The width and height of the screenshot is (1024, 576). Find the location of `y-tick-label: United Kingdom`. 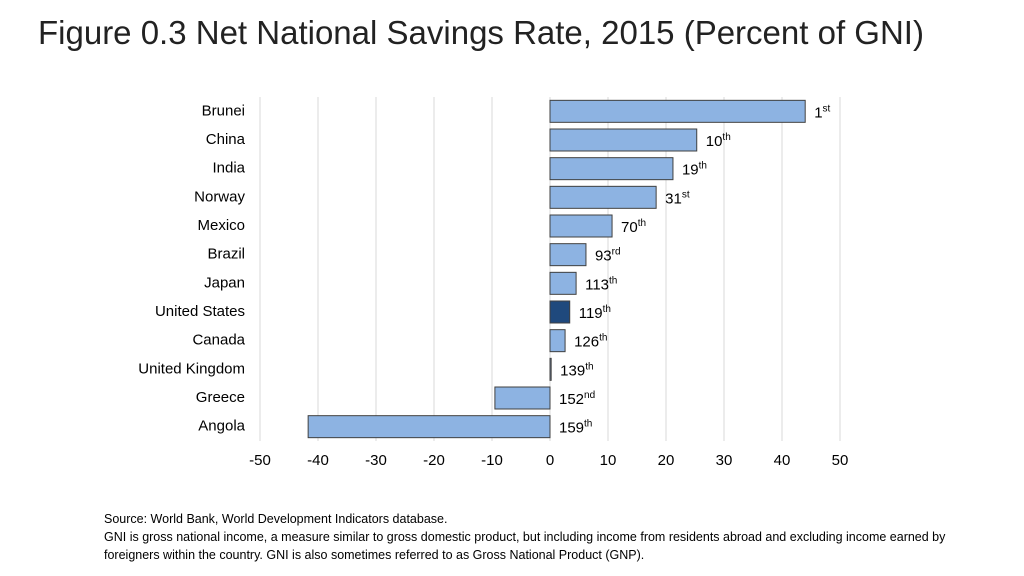

y-tick-label: United Kingdom is located at coordinates (191, 368).